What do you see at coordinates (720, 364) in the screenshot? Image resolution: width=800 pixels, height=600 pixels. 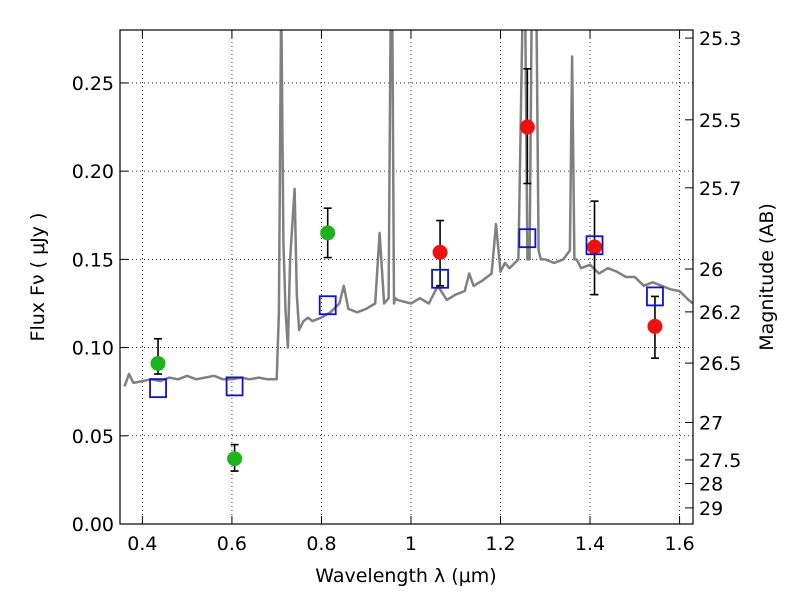 I see `y-right-tick-label: 26.5` at bounding box center [720, 364].